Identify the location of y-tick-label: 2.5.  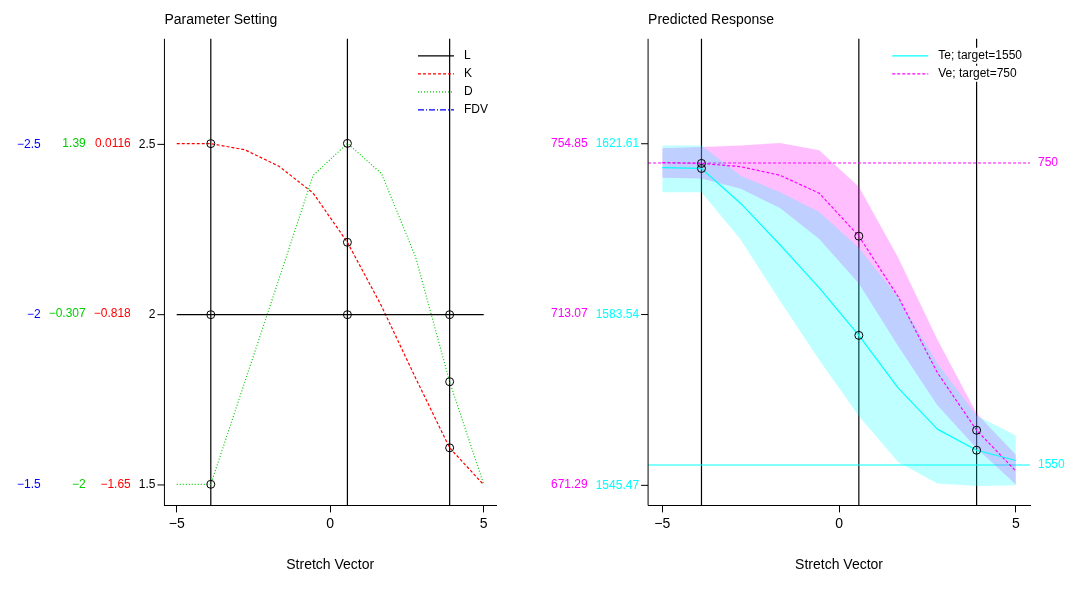
(147, 143).